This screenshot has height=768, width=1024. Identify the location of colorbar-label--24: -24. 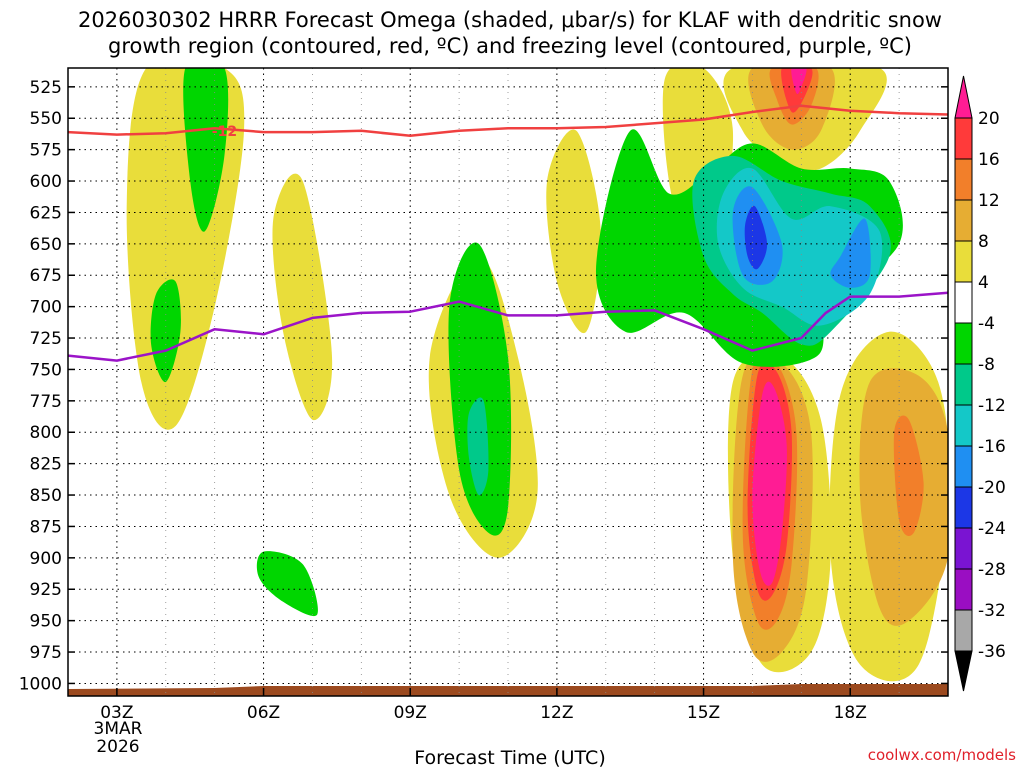
(992, 529).